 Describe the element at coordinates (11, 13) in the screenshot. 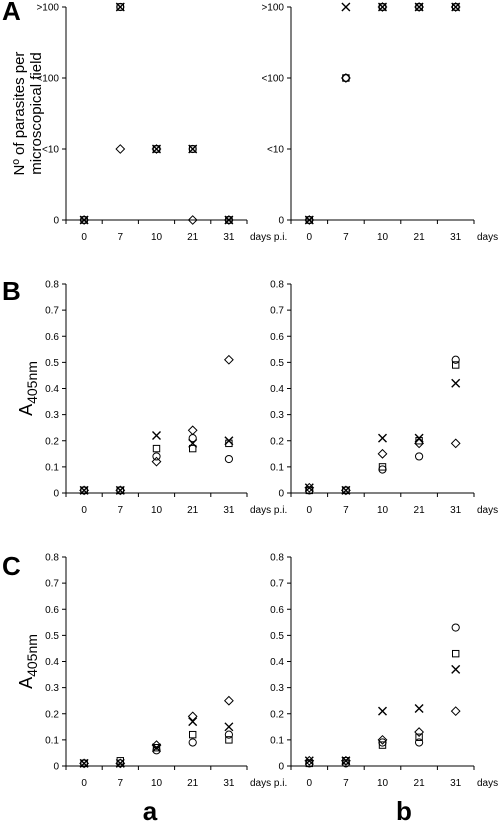

I see `panel-label-a: A` at that location.